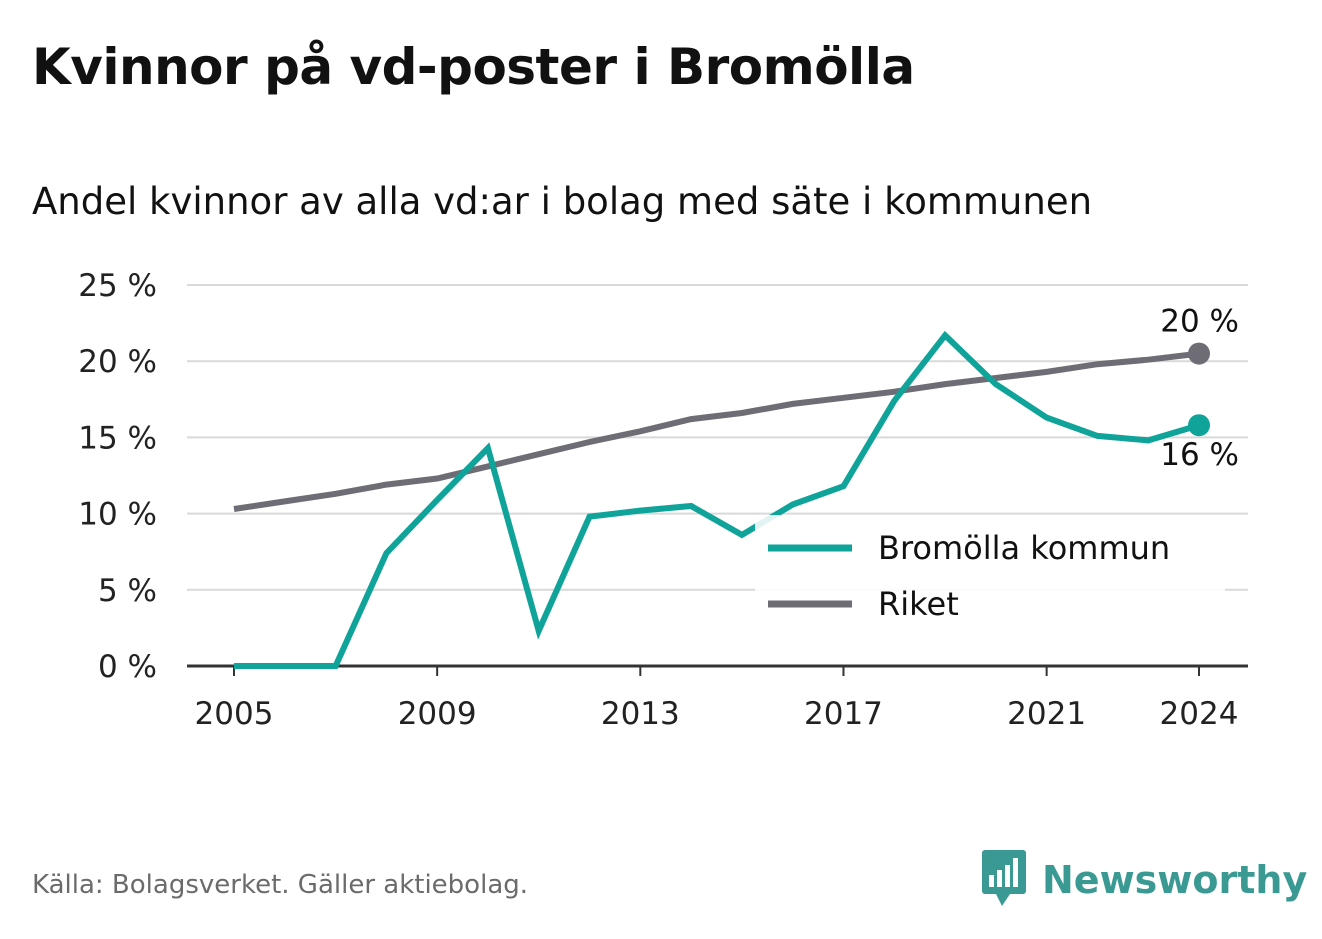 The width and height of the screenshot is (1322, 939). What do you see at coordinates (1199, 389) in the screenshot?
I see `end-labels: 16 % 20 %` at bounding box center [1199, 389].